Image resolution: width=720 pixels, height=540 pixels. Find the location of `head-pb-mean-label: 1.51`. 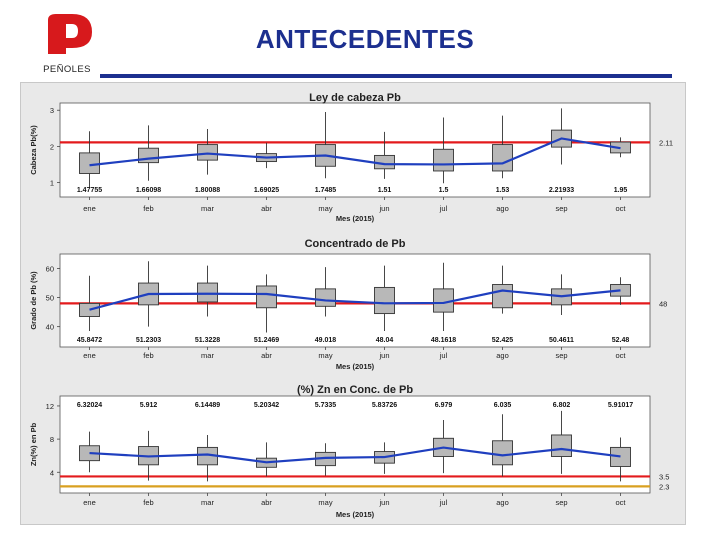

head-pb-mean-label: 1.51 is located at coordinates (385, 190).